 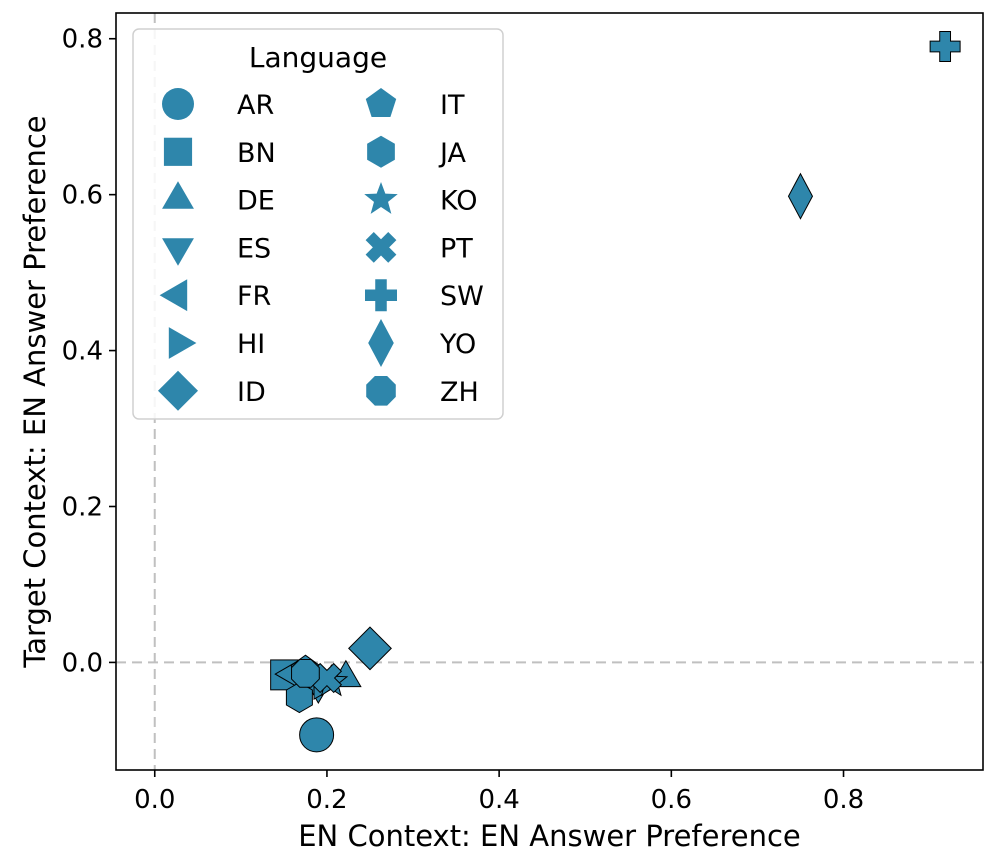 What do you see at coordinates (370, 648) in the screenshot?
I see `data-point-id` at bounding box center [370, 648].